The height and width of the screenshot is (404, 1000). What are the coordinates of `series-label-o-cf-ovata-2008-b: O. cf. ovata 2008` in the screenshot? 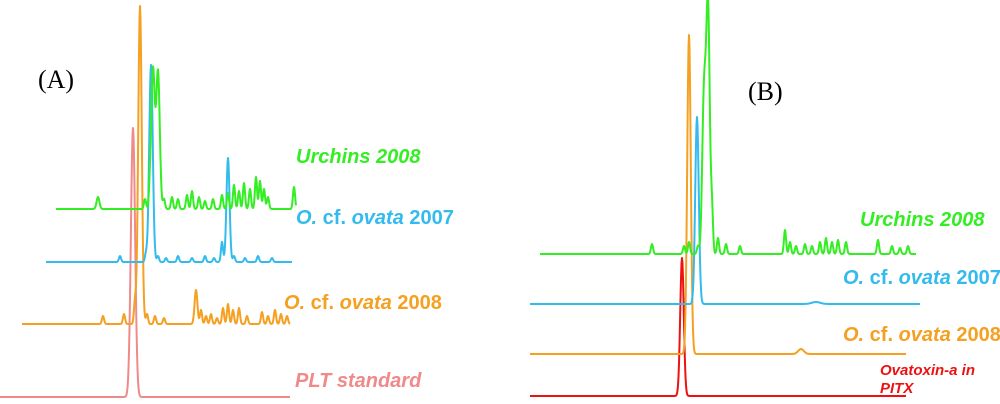 It's located at (921, 335).